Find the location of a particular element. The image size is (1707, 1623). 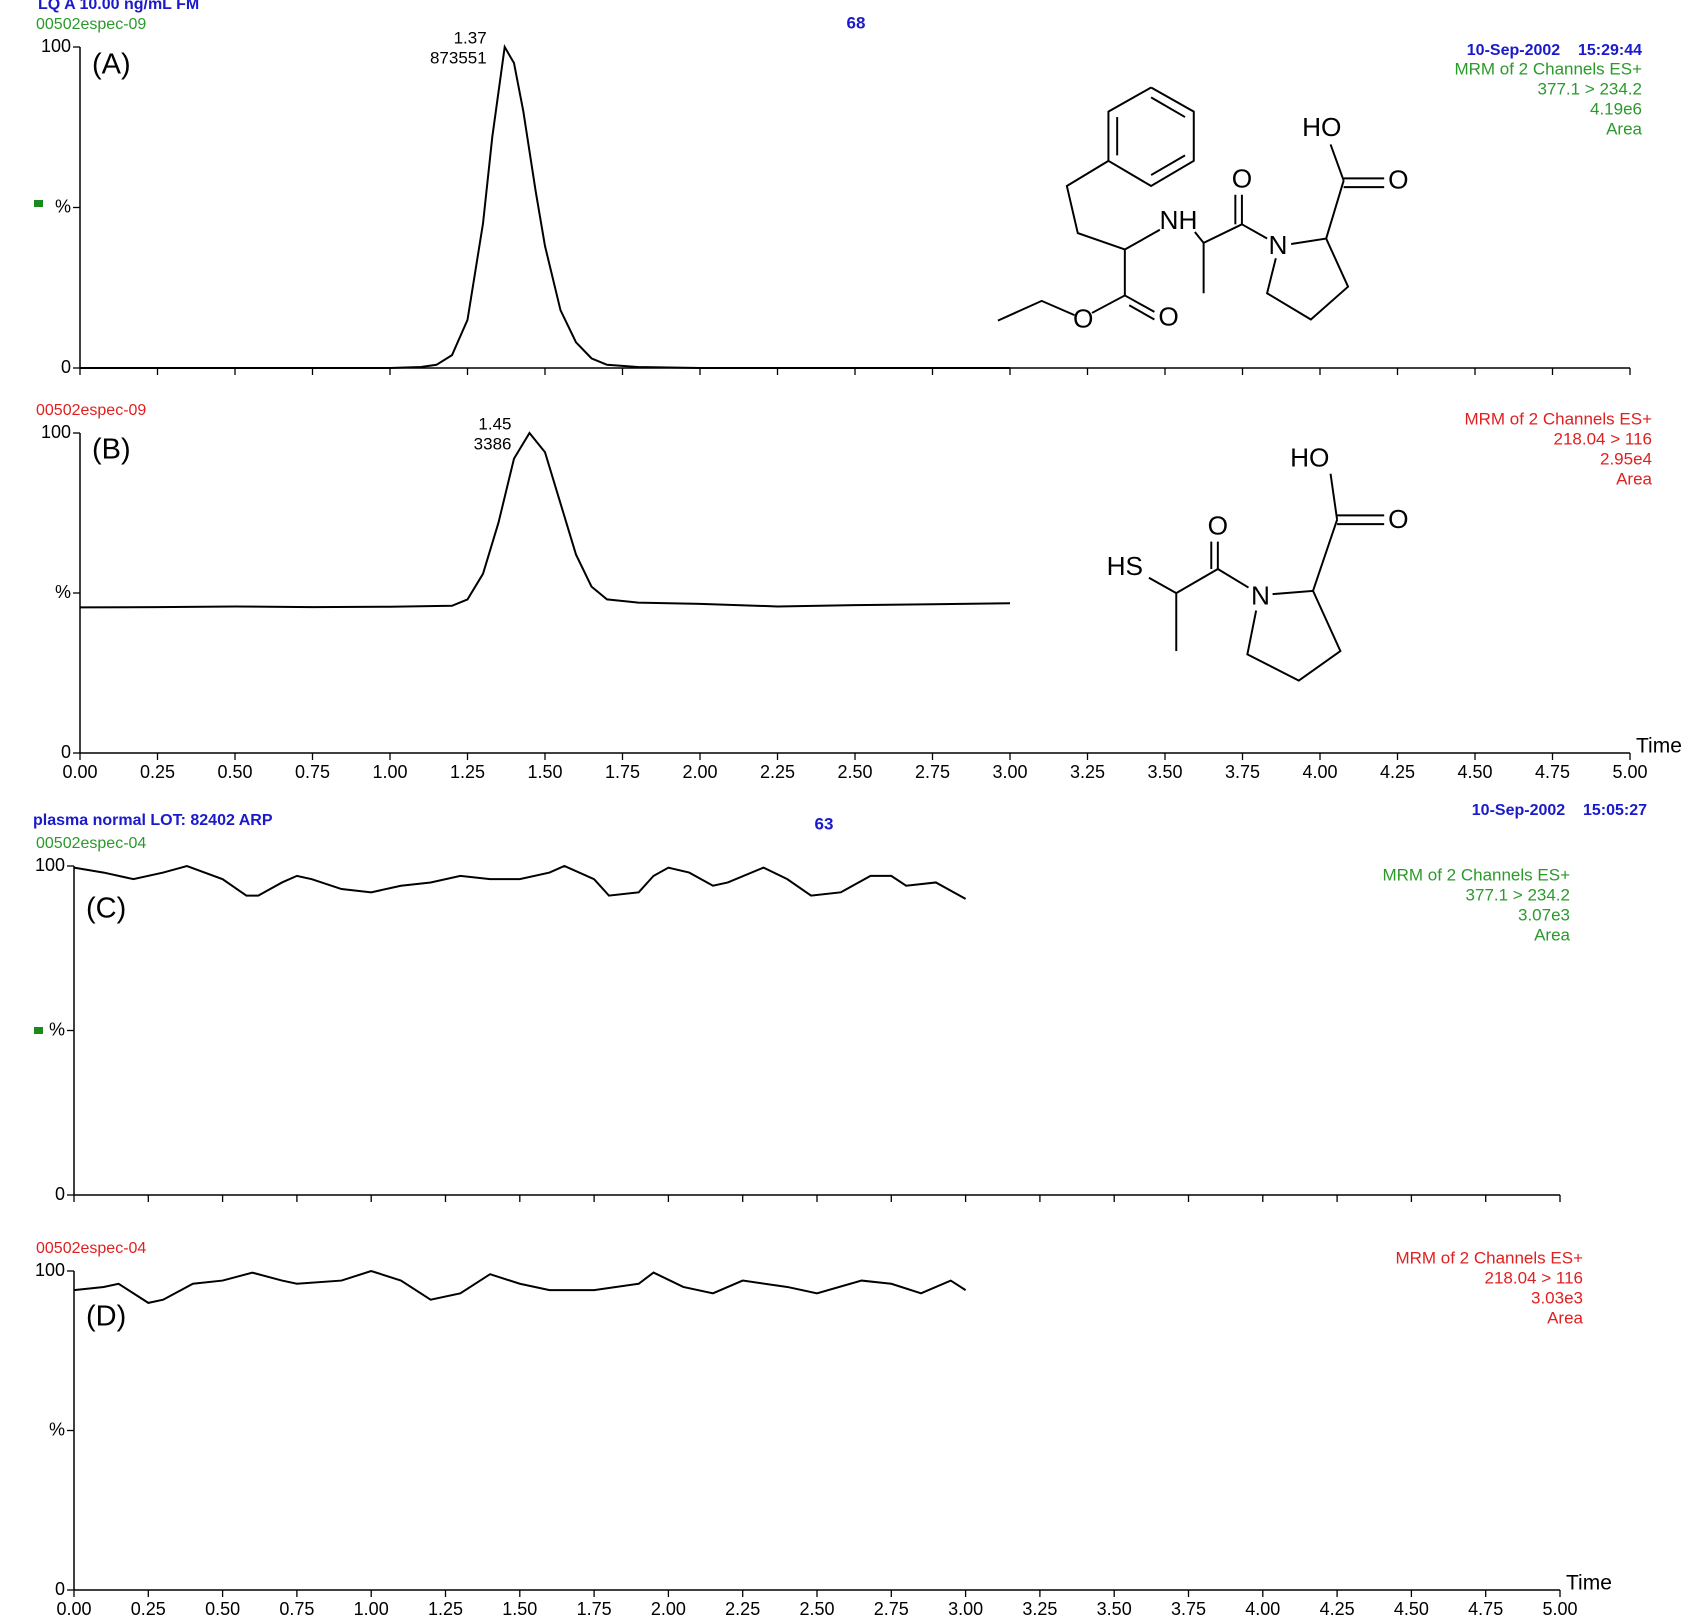

x-tick-label: 0.75 is located at coordinates (296, 1609).